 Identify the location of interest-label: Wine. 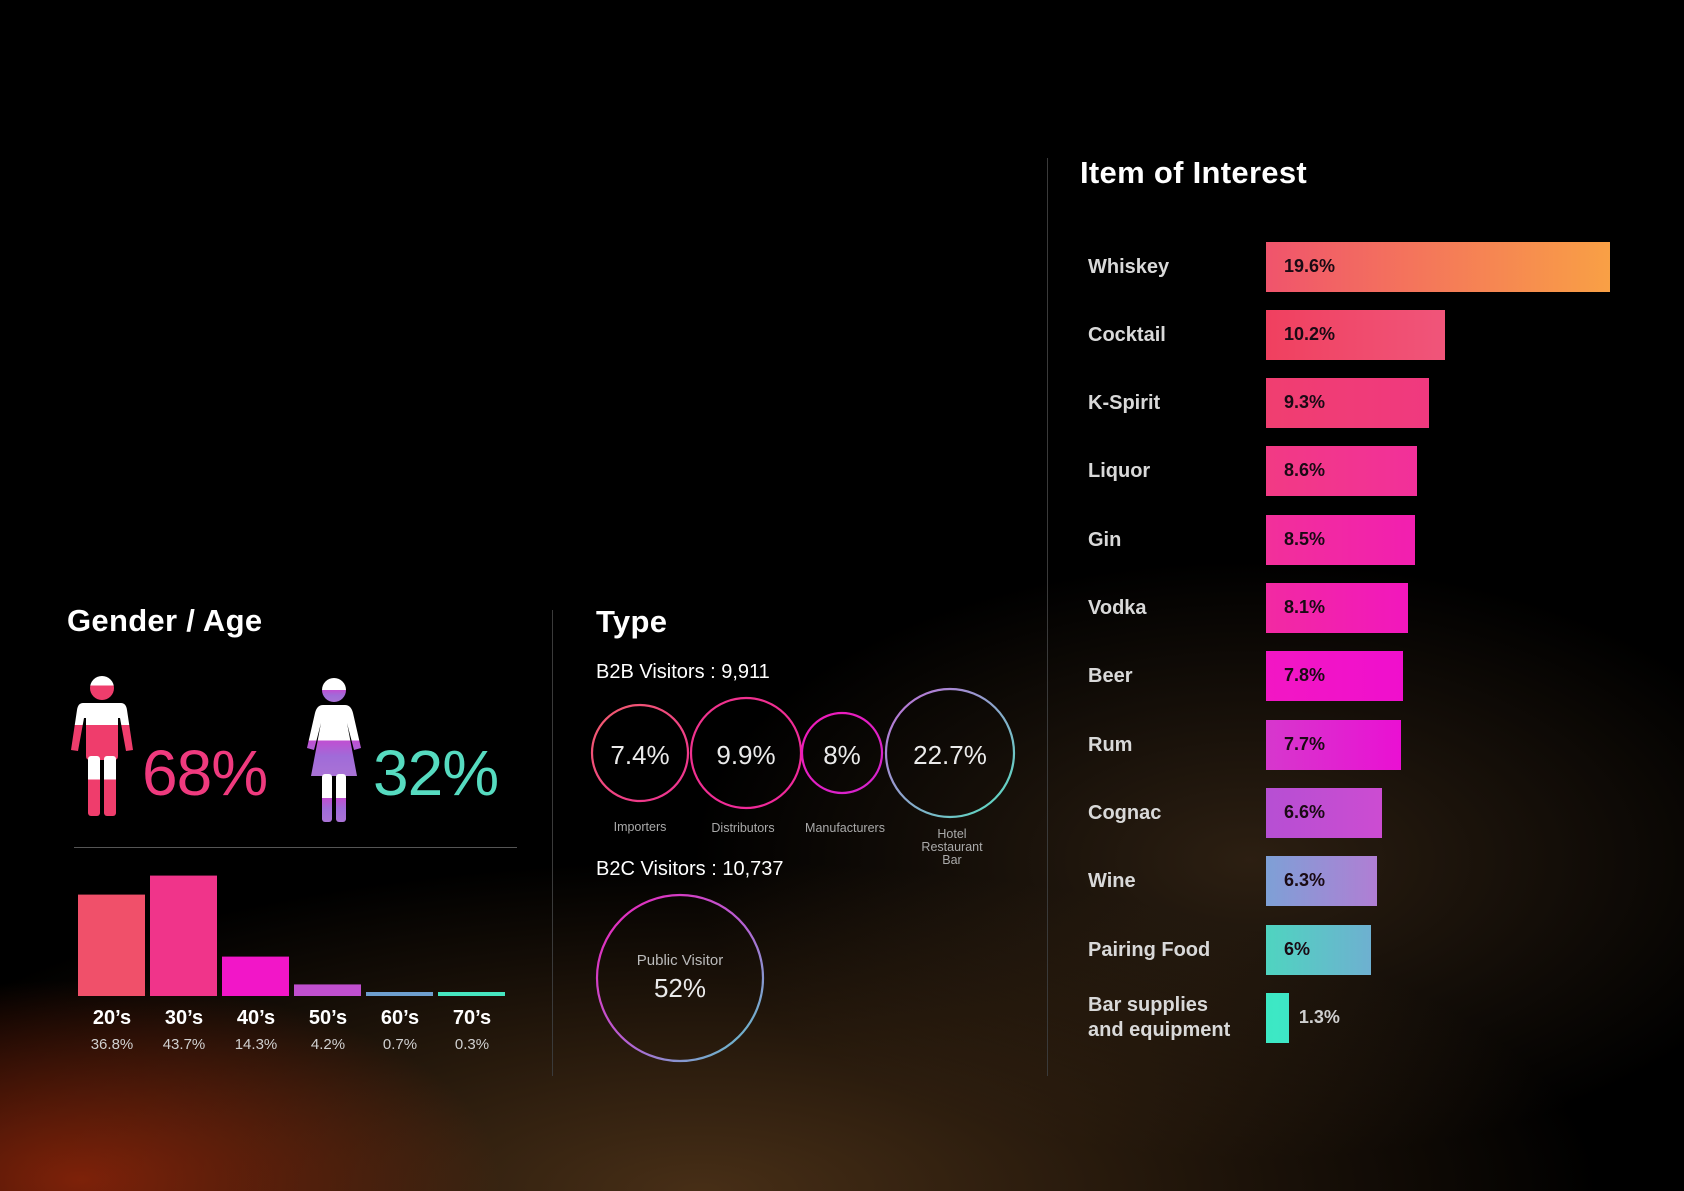
(1112, 881).